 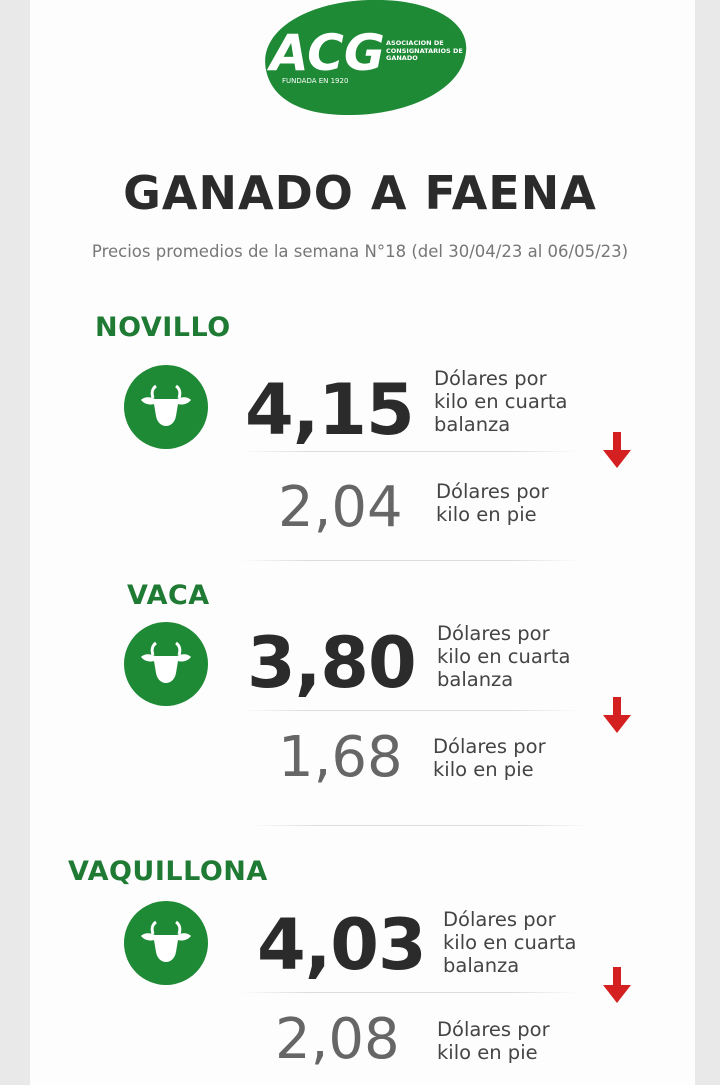 What do you see at coordinates (332, 663) in the screenshot?
I see `carcass-price: 3,80` at bounding box center [332, 663].